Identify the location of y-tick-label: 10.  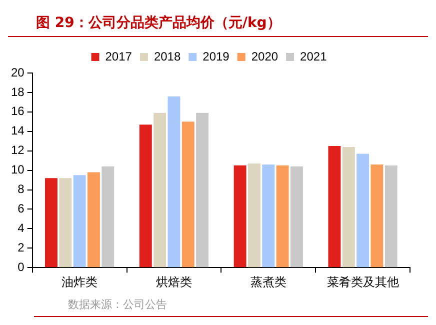
(17, 169).